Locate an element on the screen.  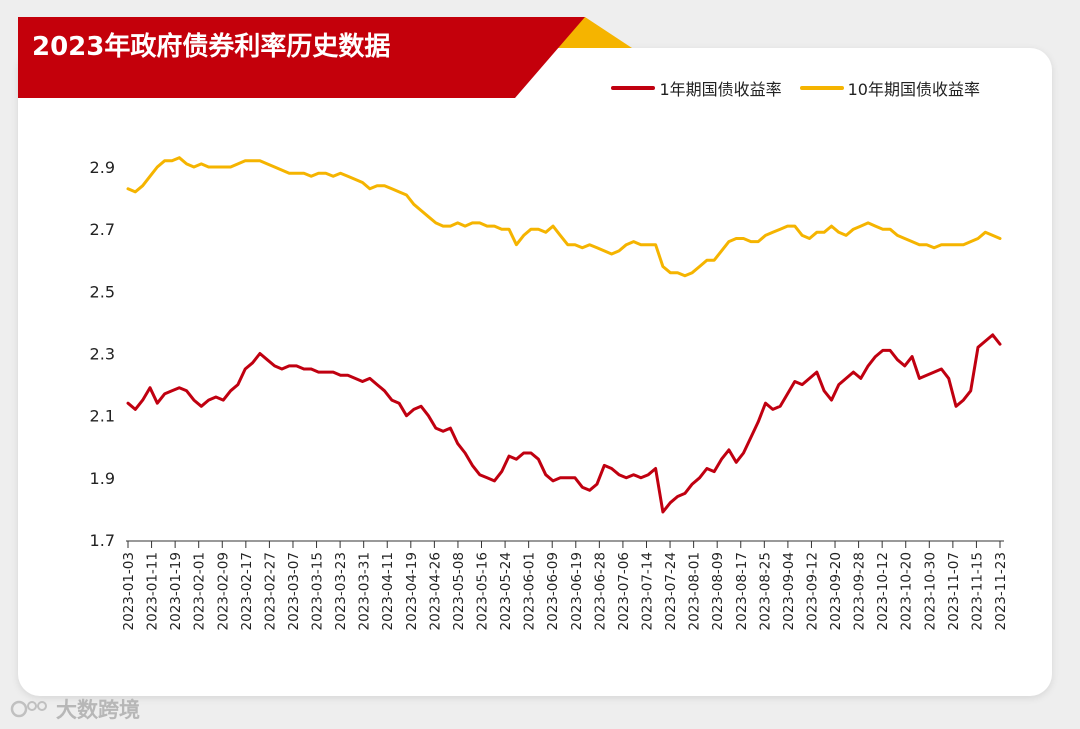
x-tick-label: 2023-06-01 is located at coordinates (530, 591).